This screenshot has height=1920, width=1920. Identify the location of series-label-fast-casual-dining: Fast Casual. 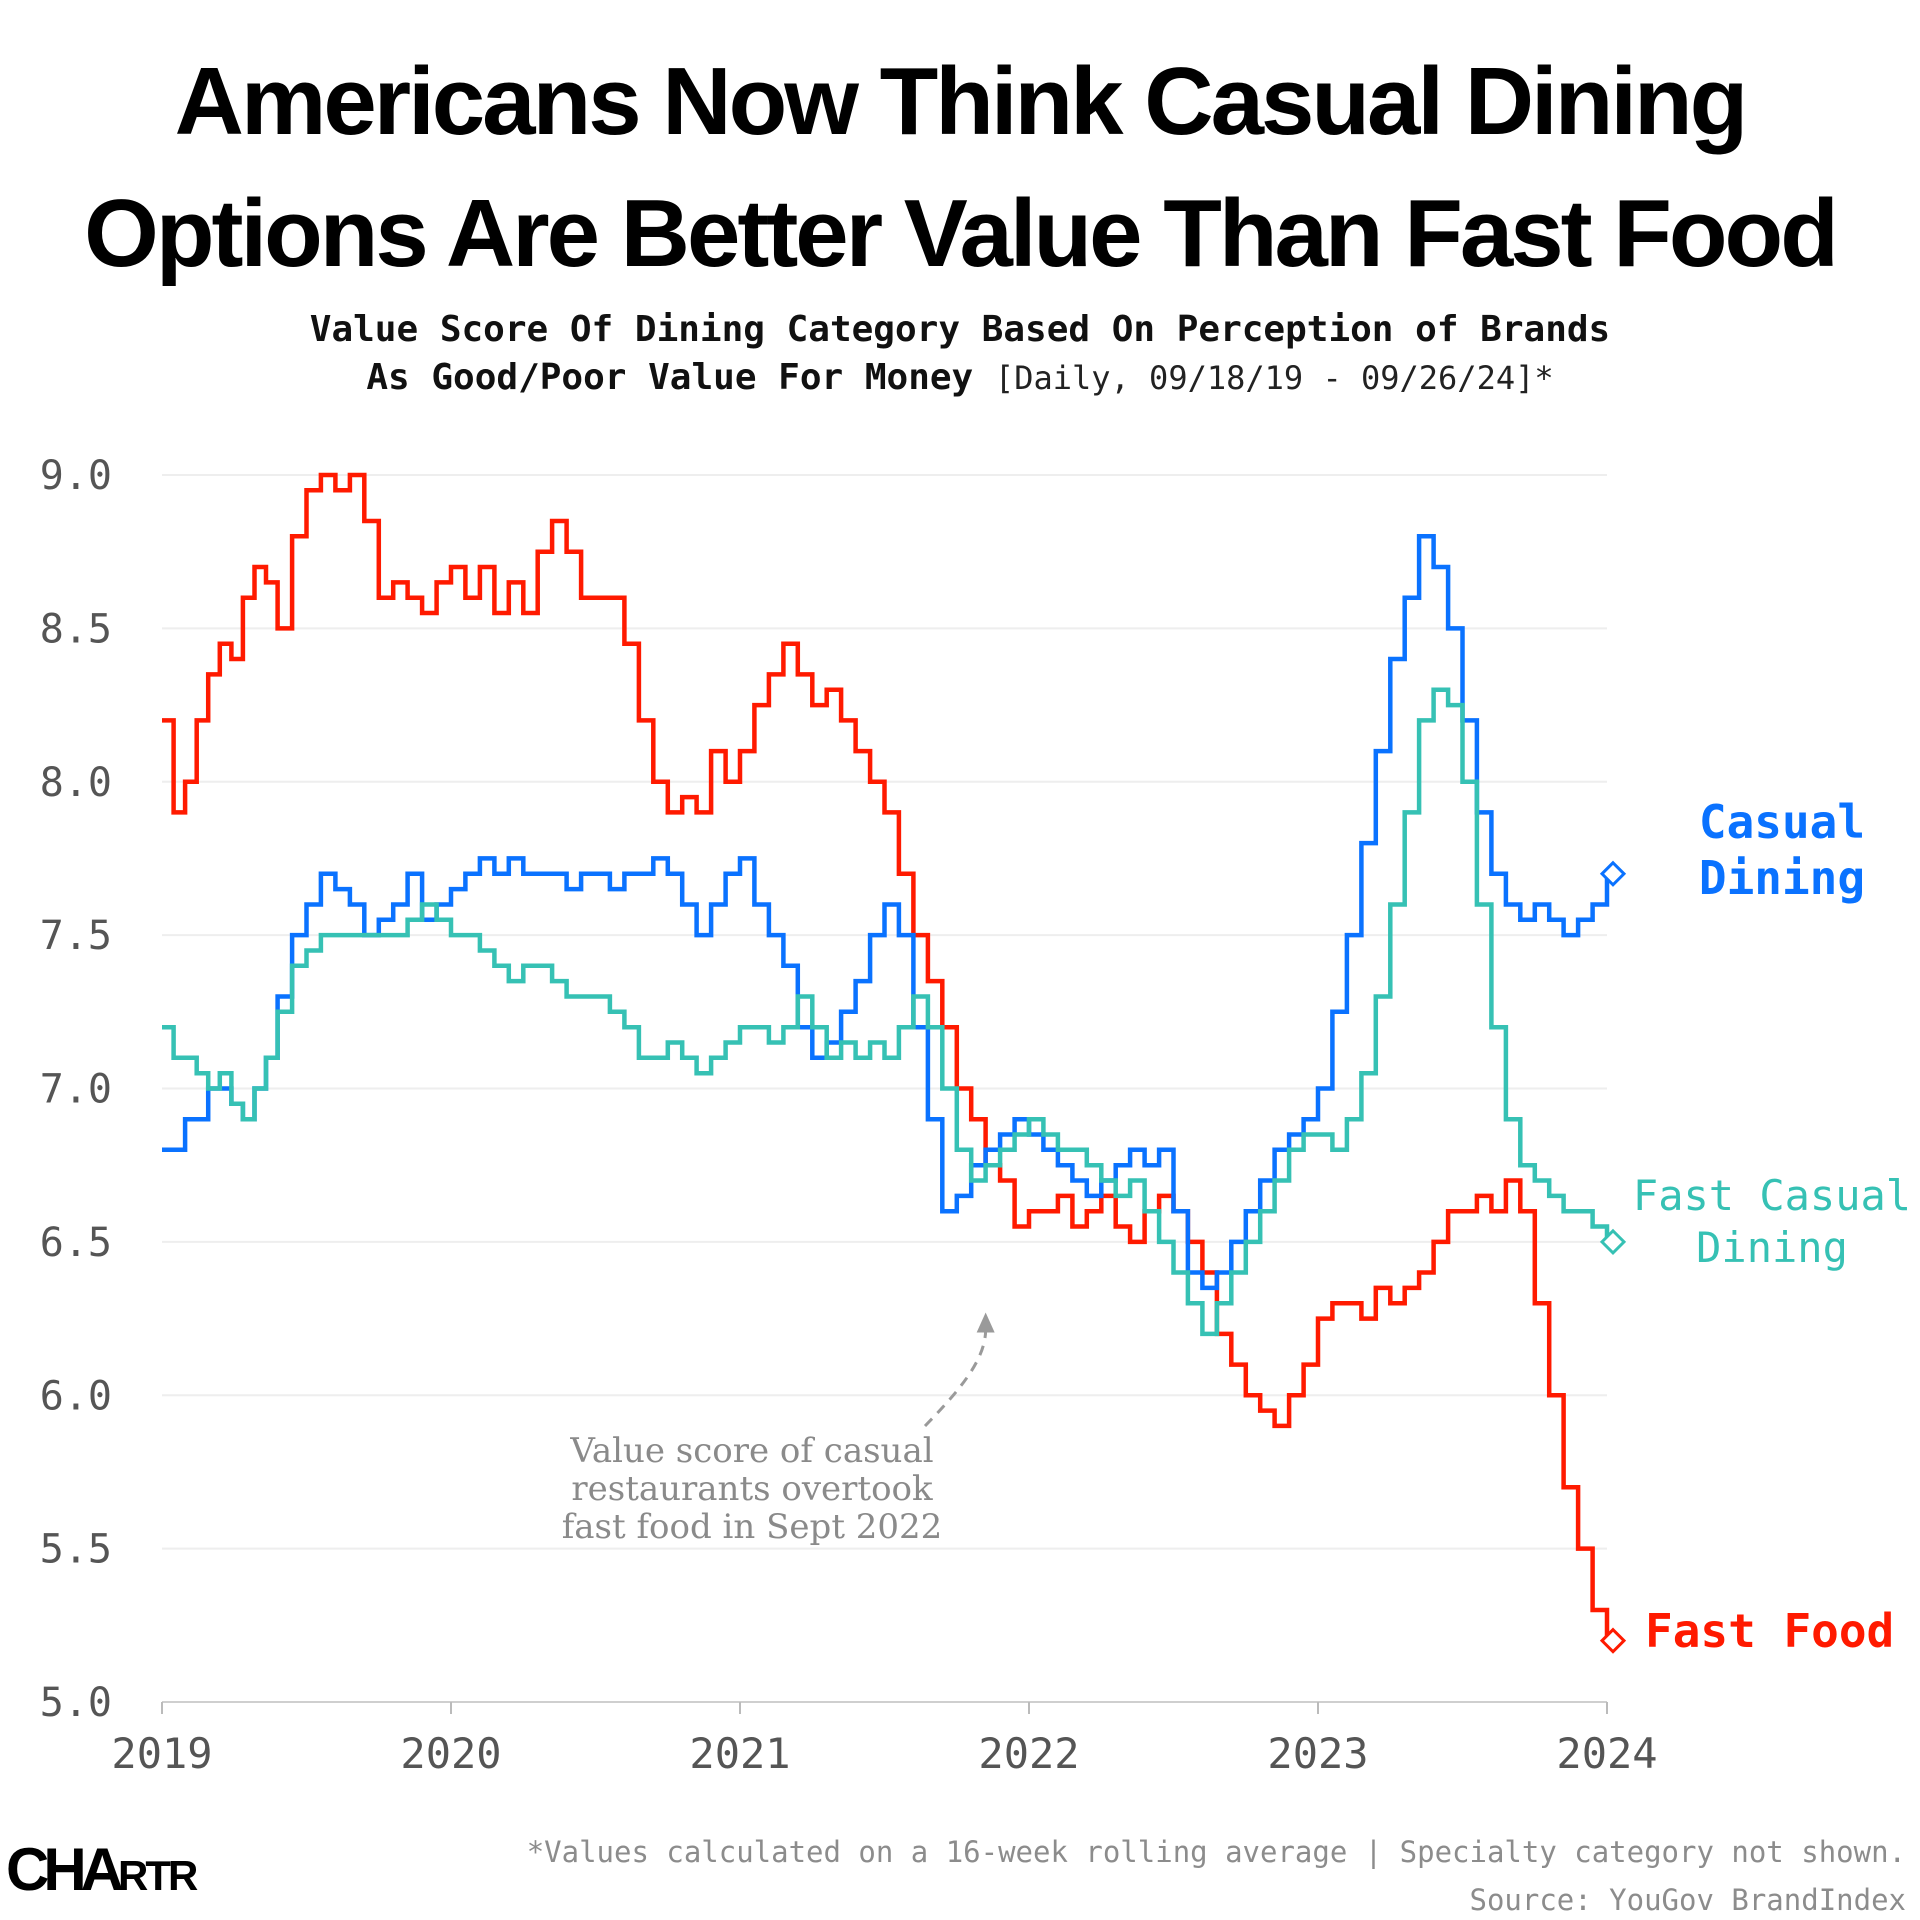
(1772, 1195).